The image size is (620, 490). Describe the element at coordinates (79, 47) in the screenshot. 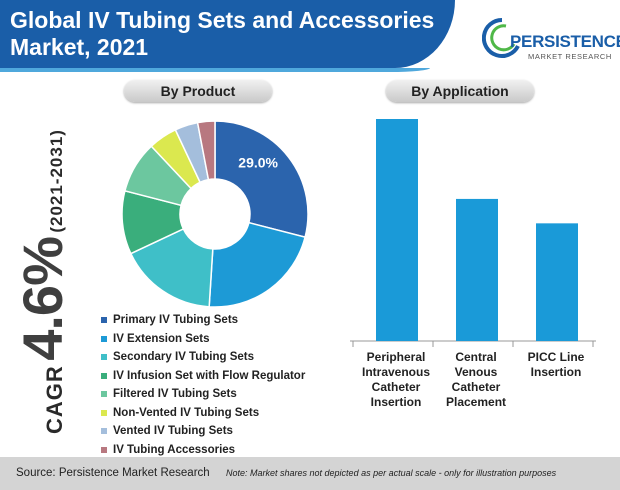

I see `title-line-2: Market, 2021` at that location.